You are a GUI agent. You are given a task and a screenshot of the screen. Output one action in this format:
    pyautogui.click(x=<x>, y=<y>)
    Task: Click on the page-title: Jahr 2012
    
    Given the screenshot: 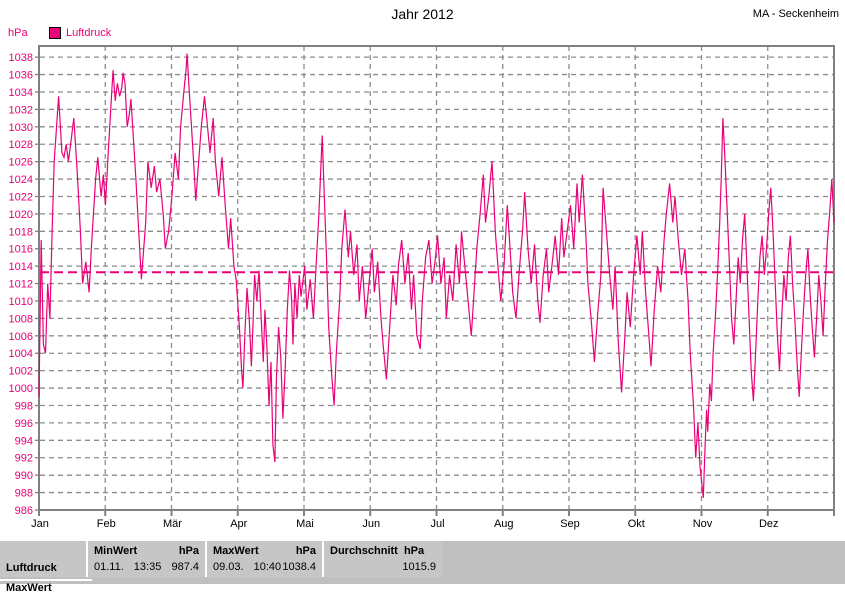 What is the action you would take?
    pyautogui.click(x=422, y=14)
    